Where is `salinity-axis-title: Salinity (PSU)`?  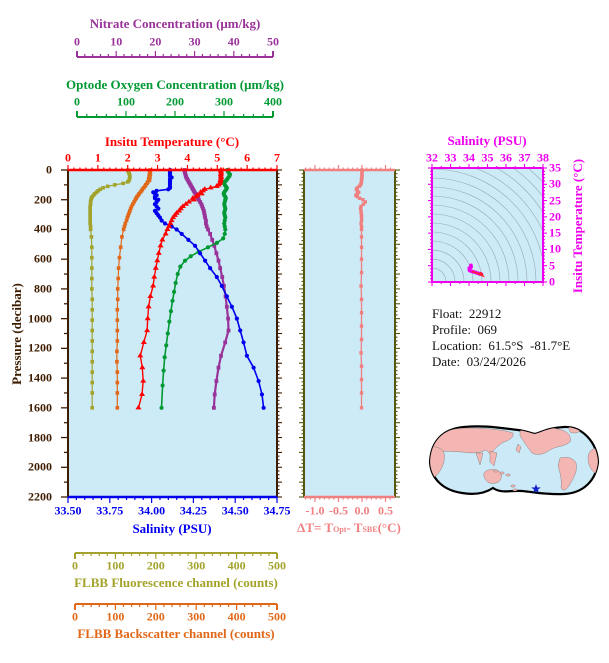
salinity-axis-title: Salinity (PSU) is located at coordinates (172, 528).